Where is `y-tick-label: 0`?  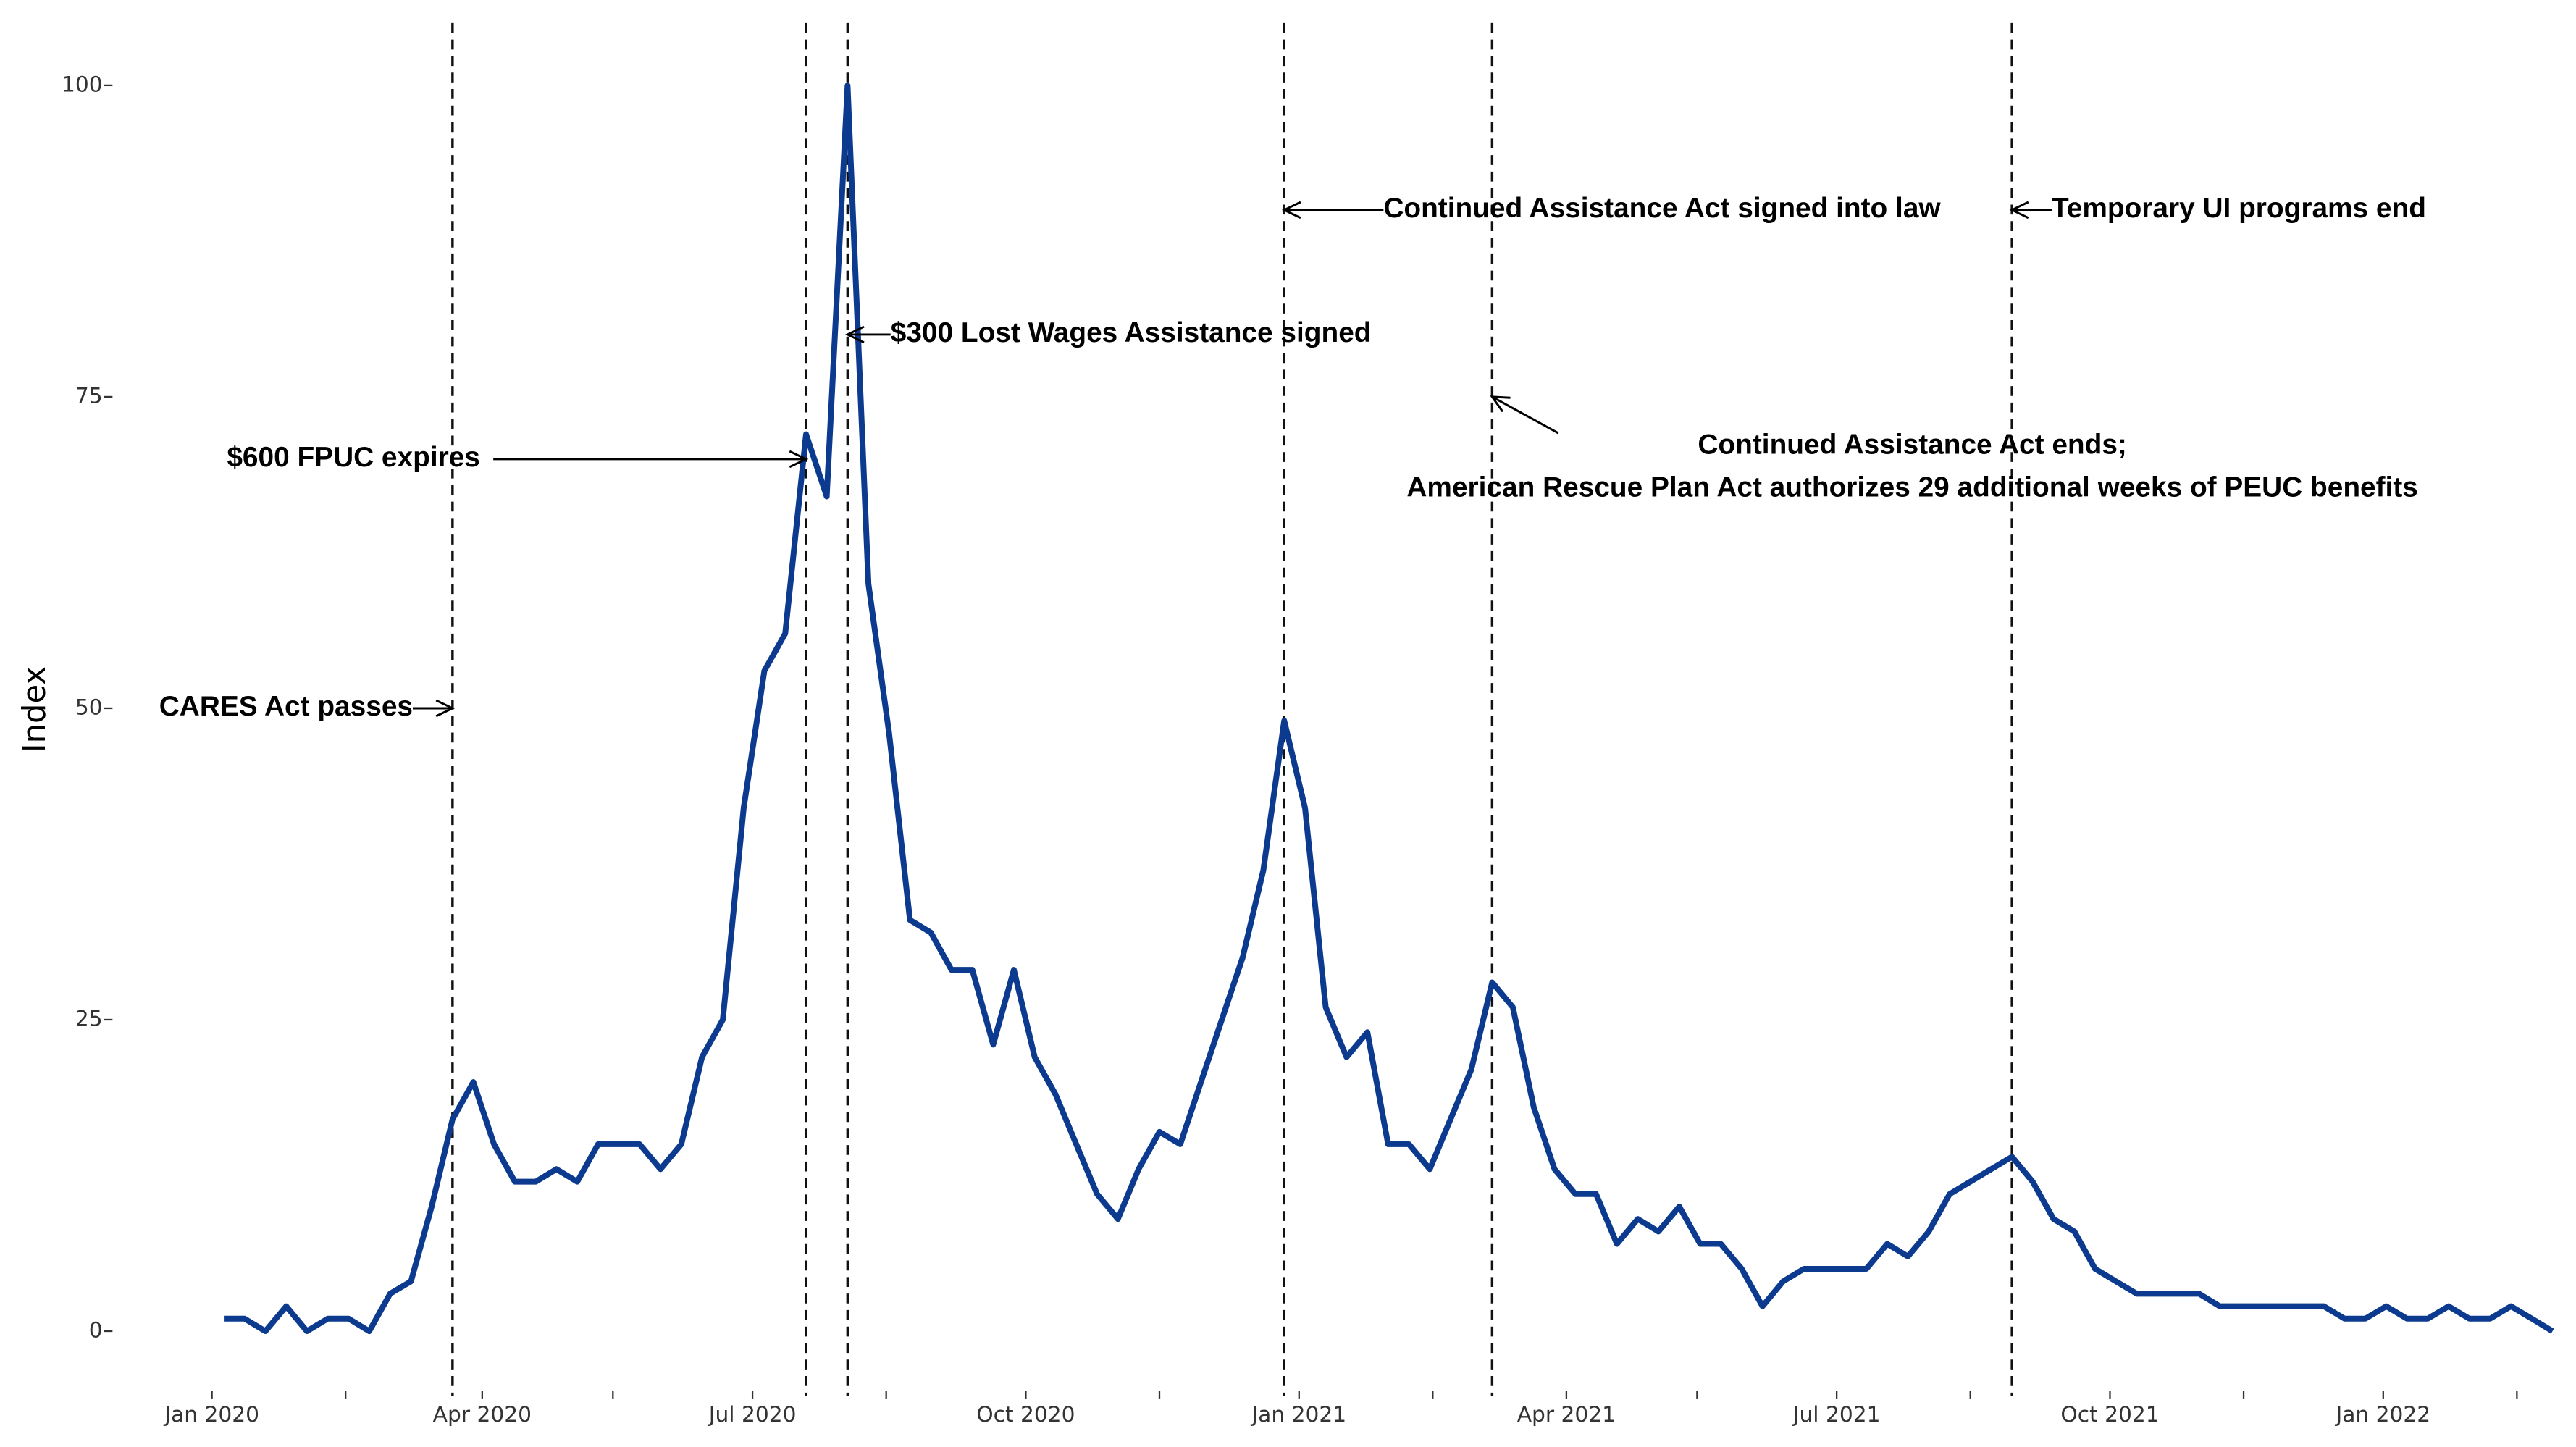 y-tick-label: 0 is located at coordinates (96, 1330).